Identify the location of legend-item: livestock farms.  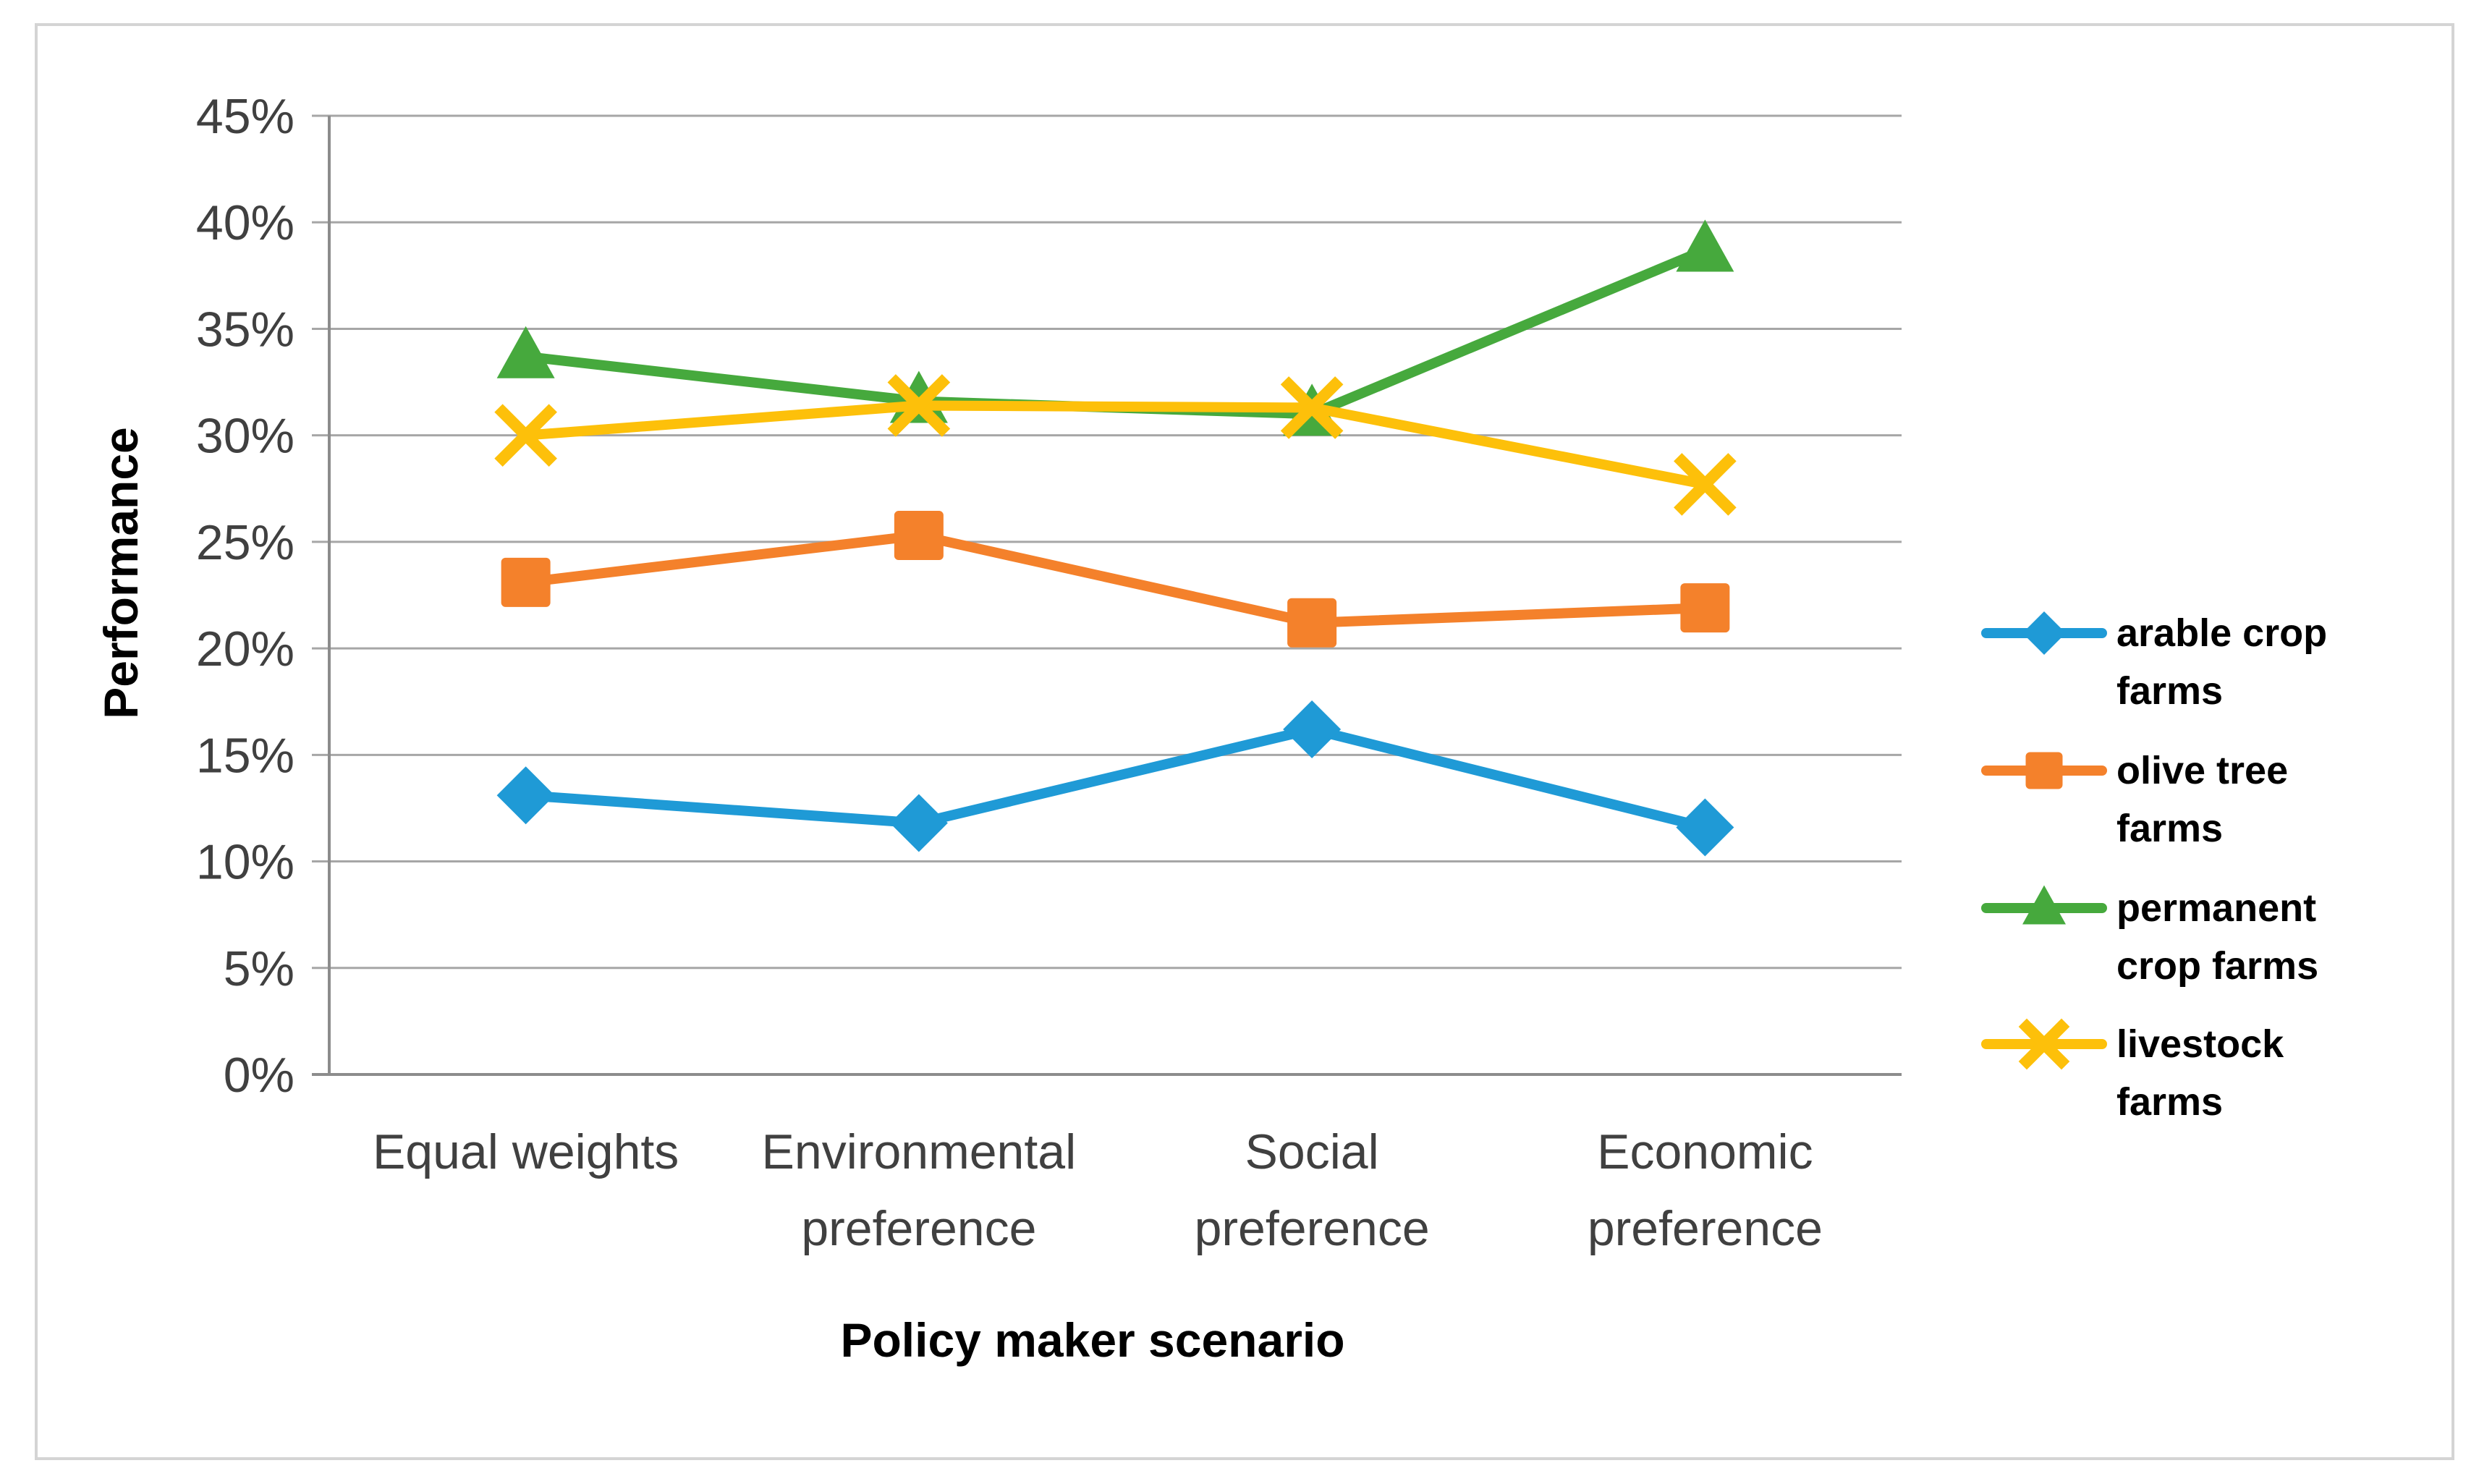
(2133, 1071).